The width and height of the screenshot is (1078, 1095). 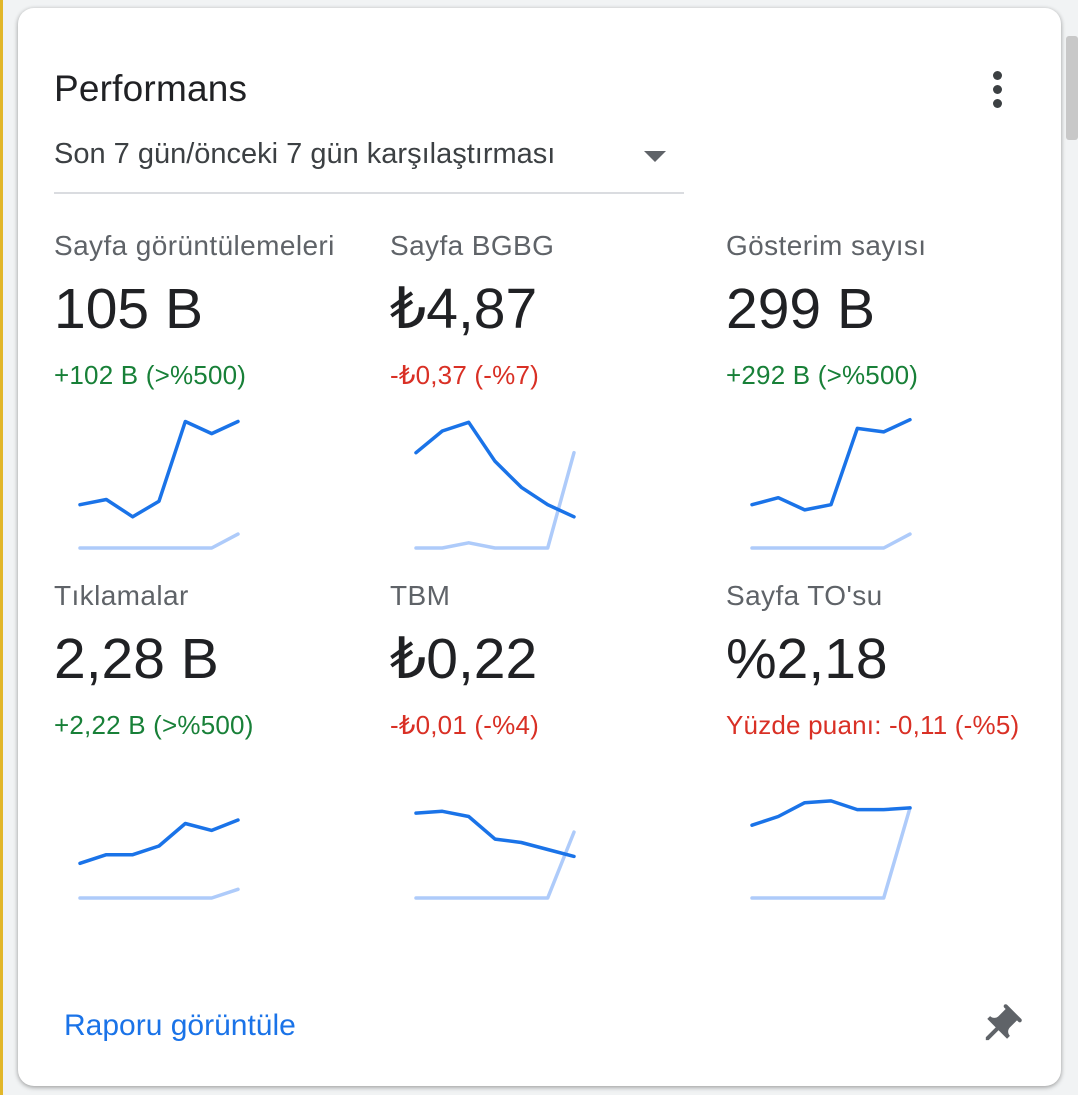 What do you see at coordinates (464, 725) in the screenshot?
I see `metric-change: -₺0,01 (-%4)` at bounding box center [464, 725].